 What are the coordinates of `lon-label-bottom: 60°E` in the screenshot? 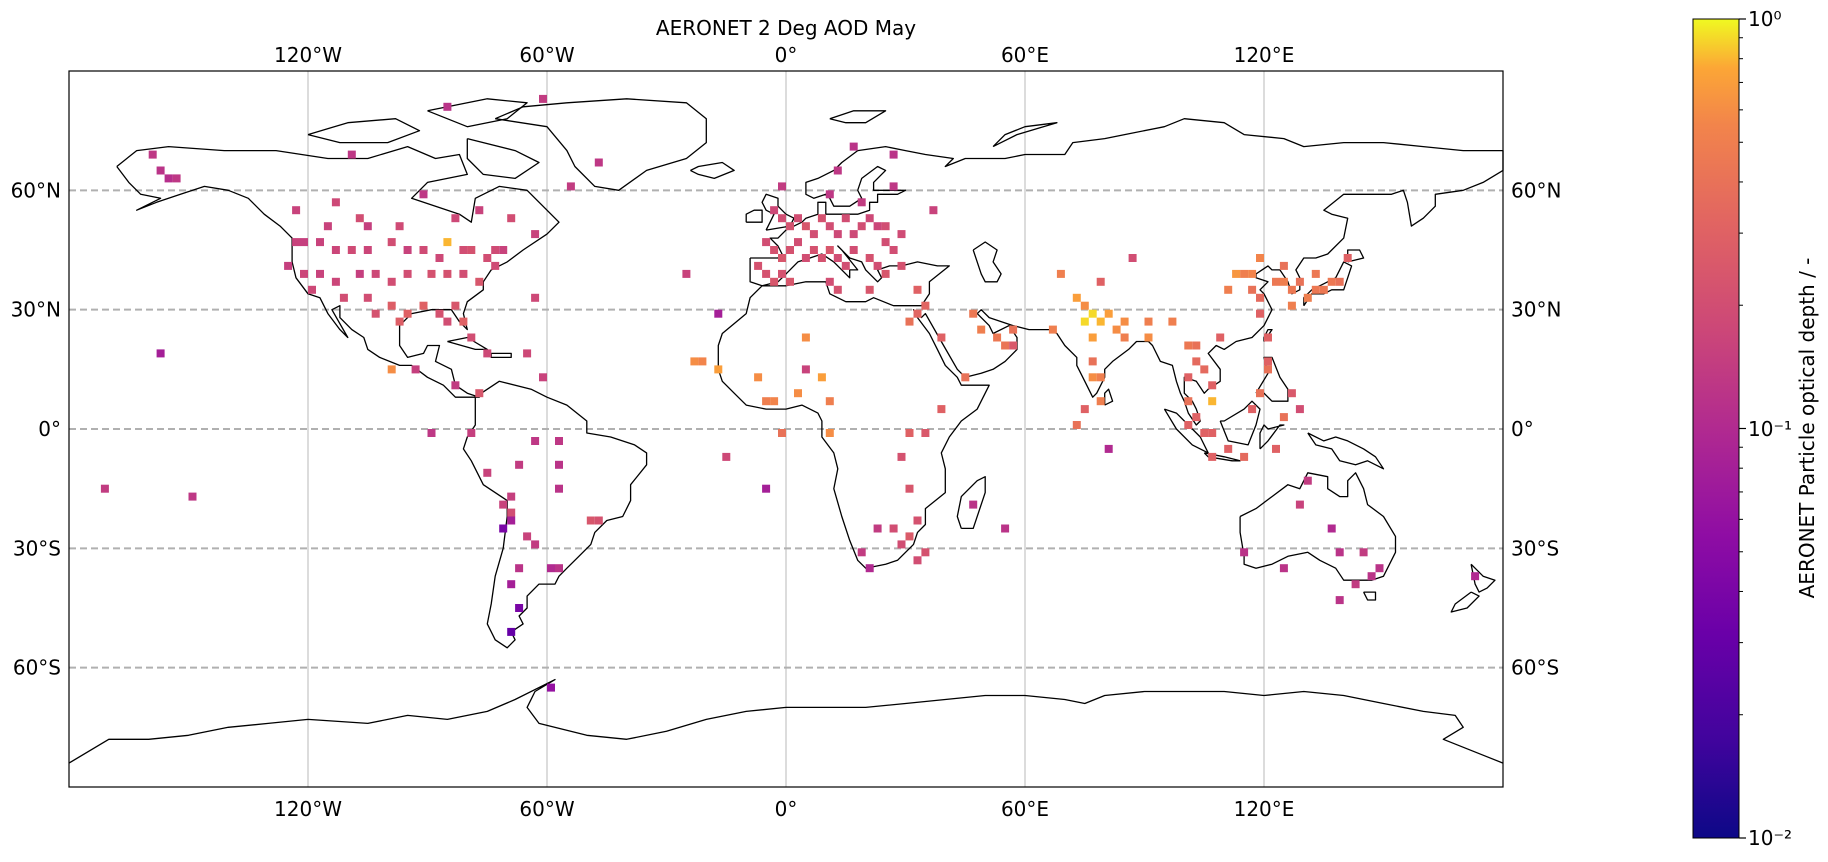 It's located at (1025, 809).